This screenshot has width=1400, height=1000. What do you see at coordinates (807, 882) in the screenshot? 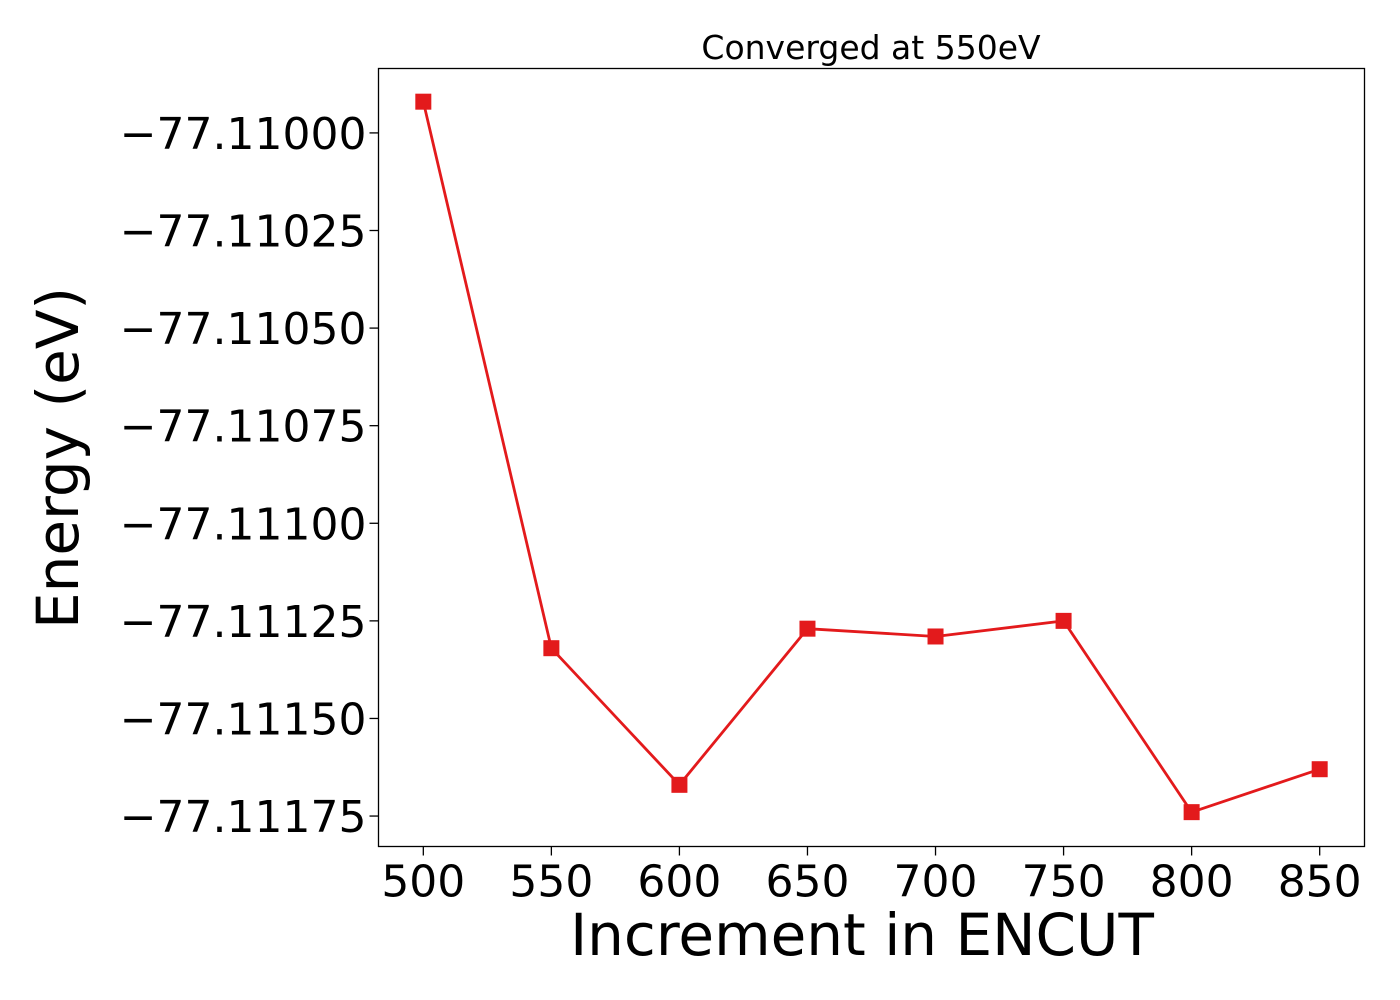
I see `x-tick-label: 650` at bounding box center [807, 882].